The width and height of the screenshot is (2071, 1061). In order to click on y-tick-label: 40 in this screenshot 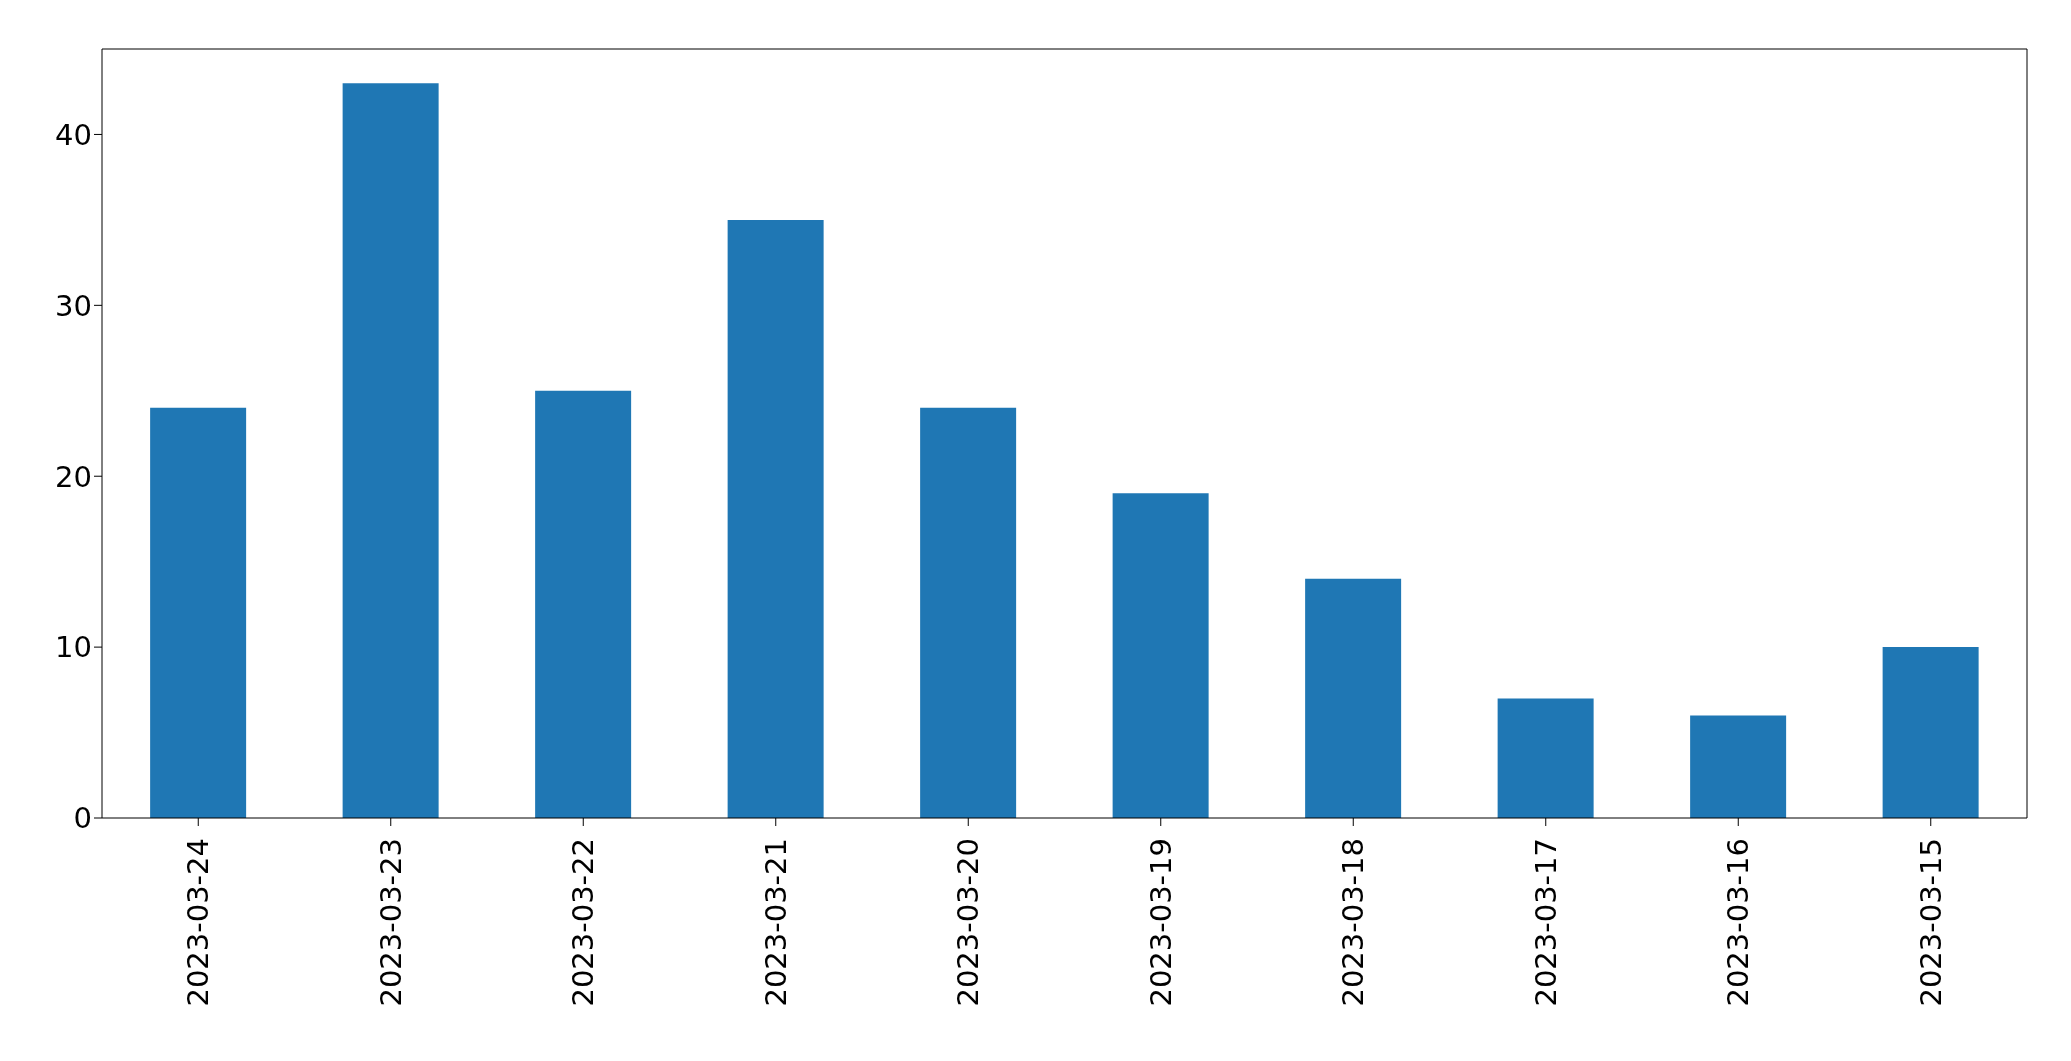, I will do `click(73, 134)`.